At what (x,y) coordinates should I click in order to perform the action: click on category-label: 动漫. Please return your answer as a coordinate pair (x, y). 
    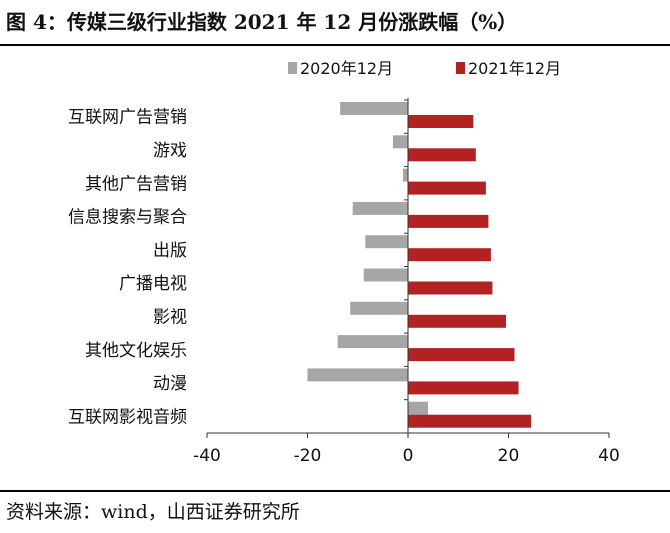
    Looking at the image, I should click on (170, 384).